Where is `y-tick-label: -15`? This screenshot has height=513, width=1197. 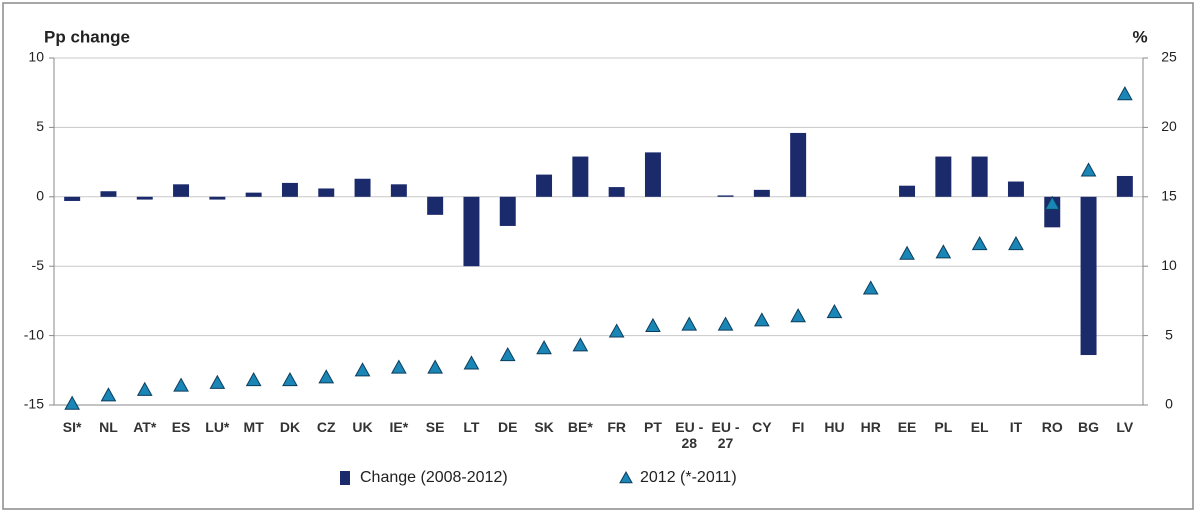
y-tick-label: -15 is located at coordinates (34, 404).